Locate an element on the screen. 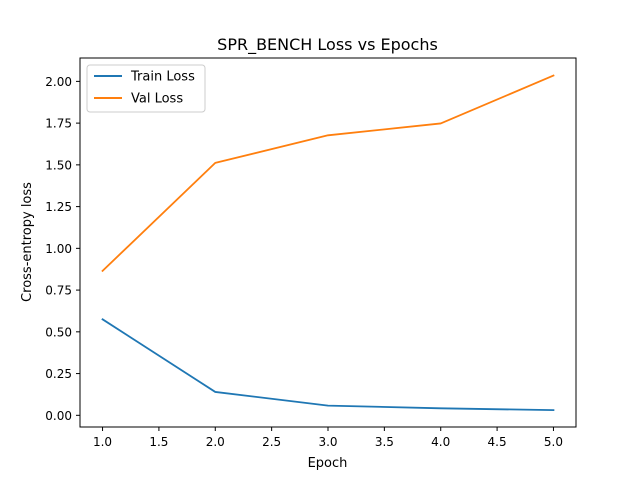 Image resolution: width=640 pixels, height=484 pixels. chart-title: SPR_BENCH Loss vs Epochs is located at coordinates (327, 45).